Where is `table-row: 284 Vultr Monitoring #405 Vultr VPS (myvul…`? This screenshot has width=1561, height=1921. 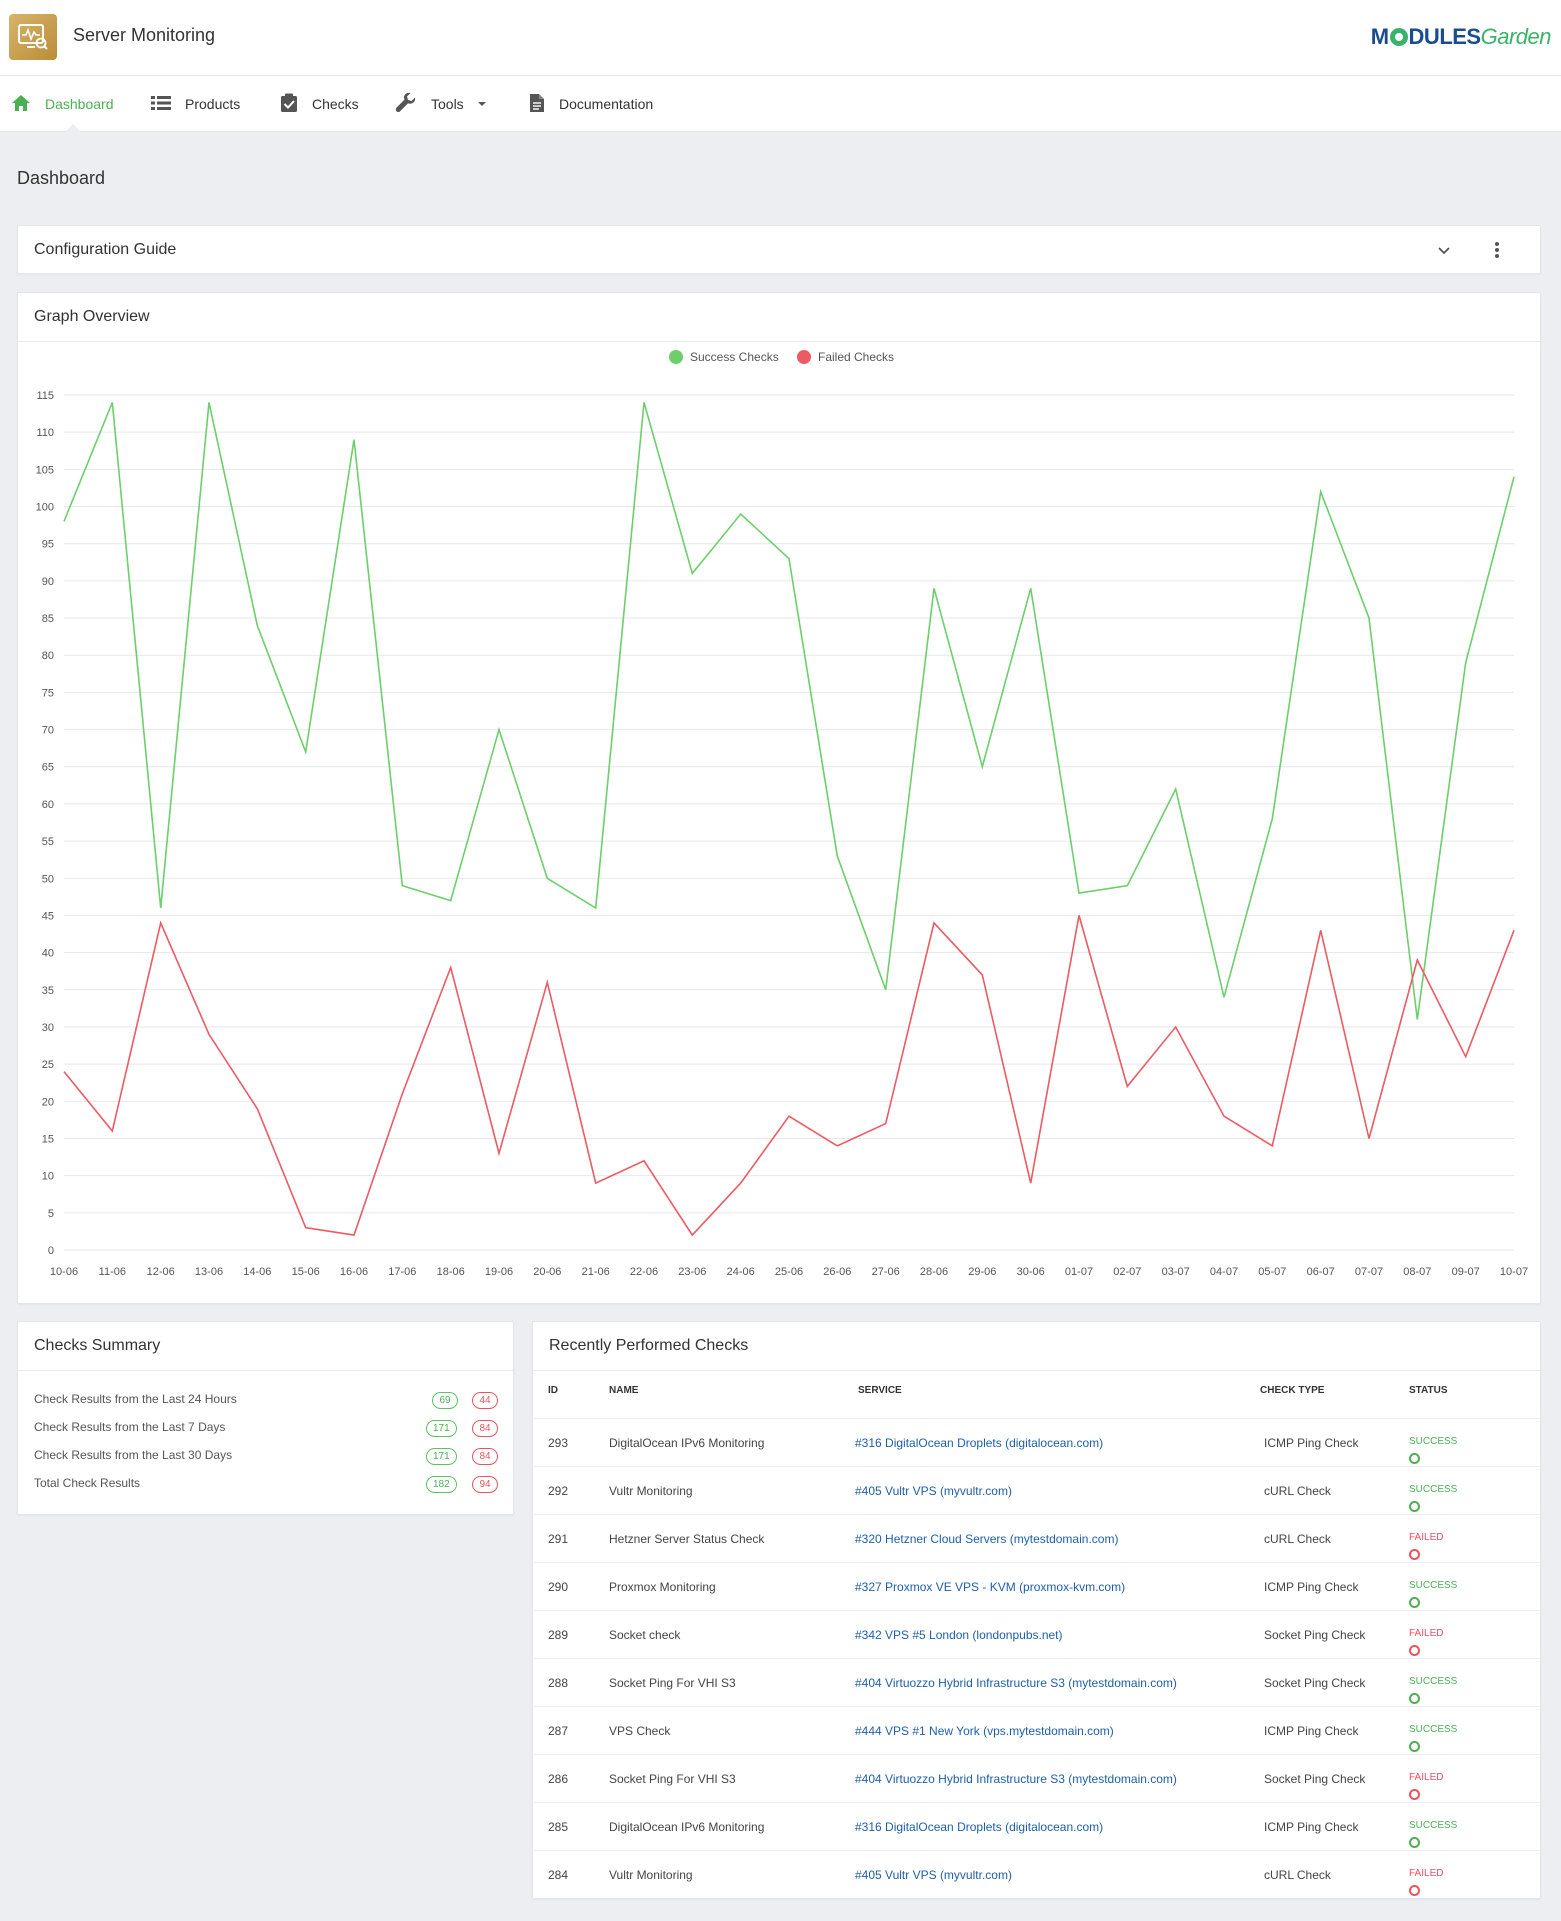
table-row: 284 Vultr Monitoring #405 Vultr VPS (myvul… is located at coordinates (1036, 1874).